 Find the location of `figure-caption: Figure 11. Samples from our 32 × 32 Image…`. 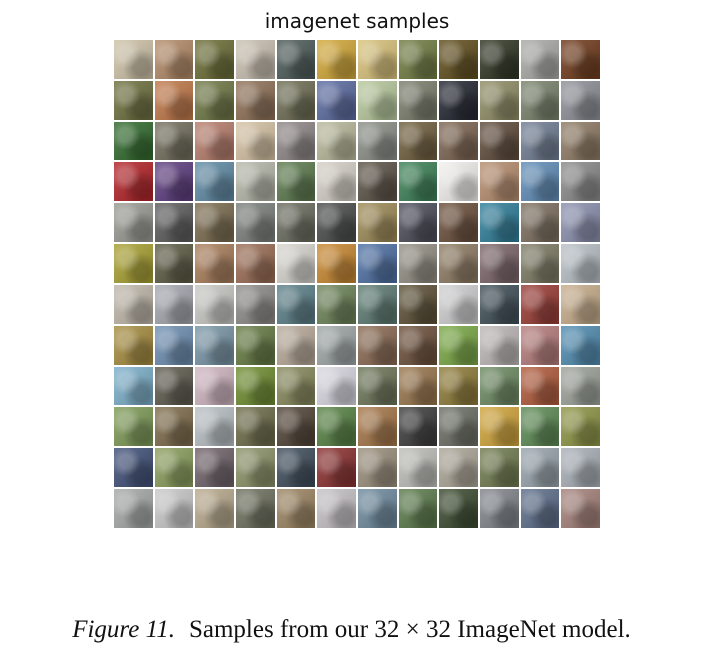

figure-caption: Figure 11. Samples from our 32 × 32 Image… is located at coordinates (351, 630).